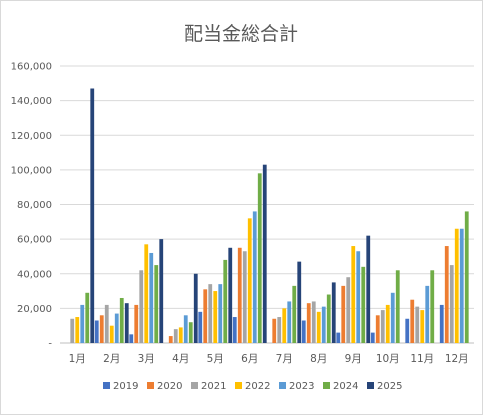  What do you see at coordinates (241, 34) in the screenshot?
I see `chart-title: 配当金総合計` at bounding box center [241, 34].